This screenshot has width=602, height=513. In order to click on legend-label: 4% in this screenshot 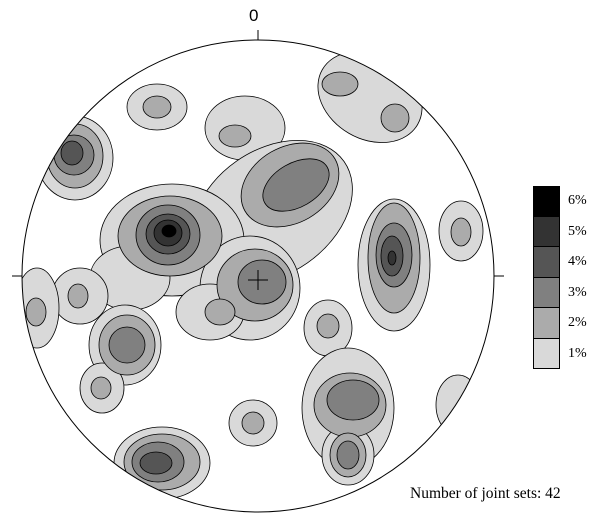, I will do `click(577, 262)`.